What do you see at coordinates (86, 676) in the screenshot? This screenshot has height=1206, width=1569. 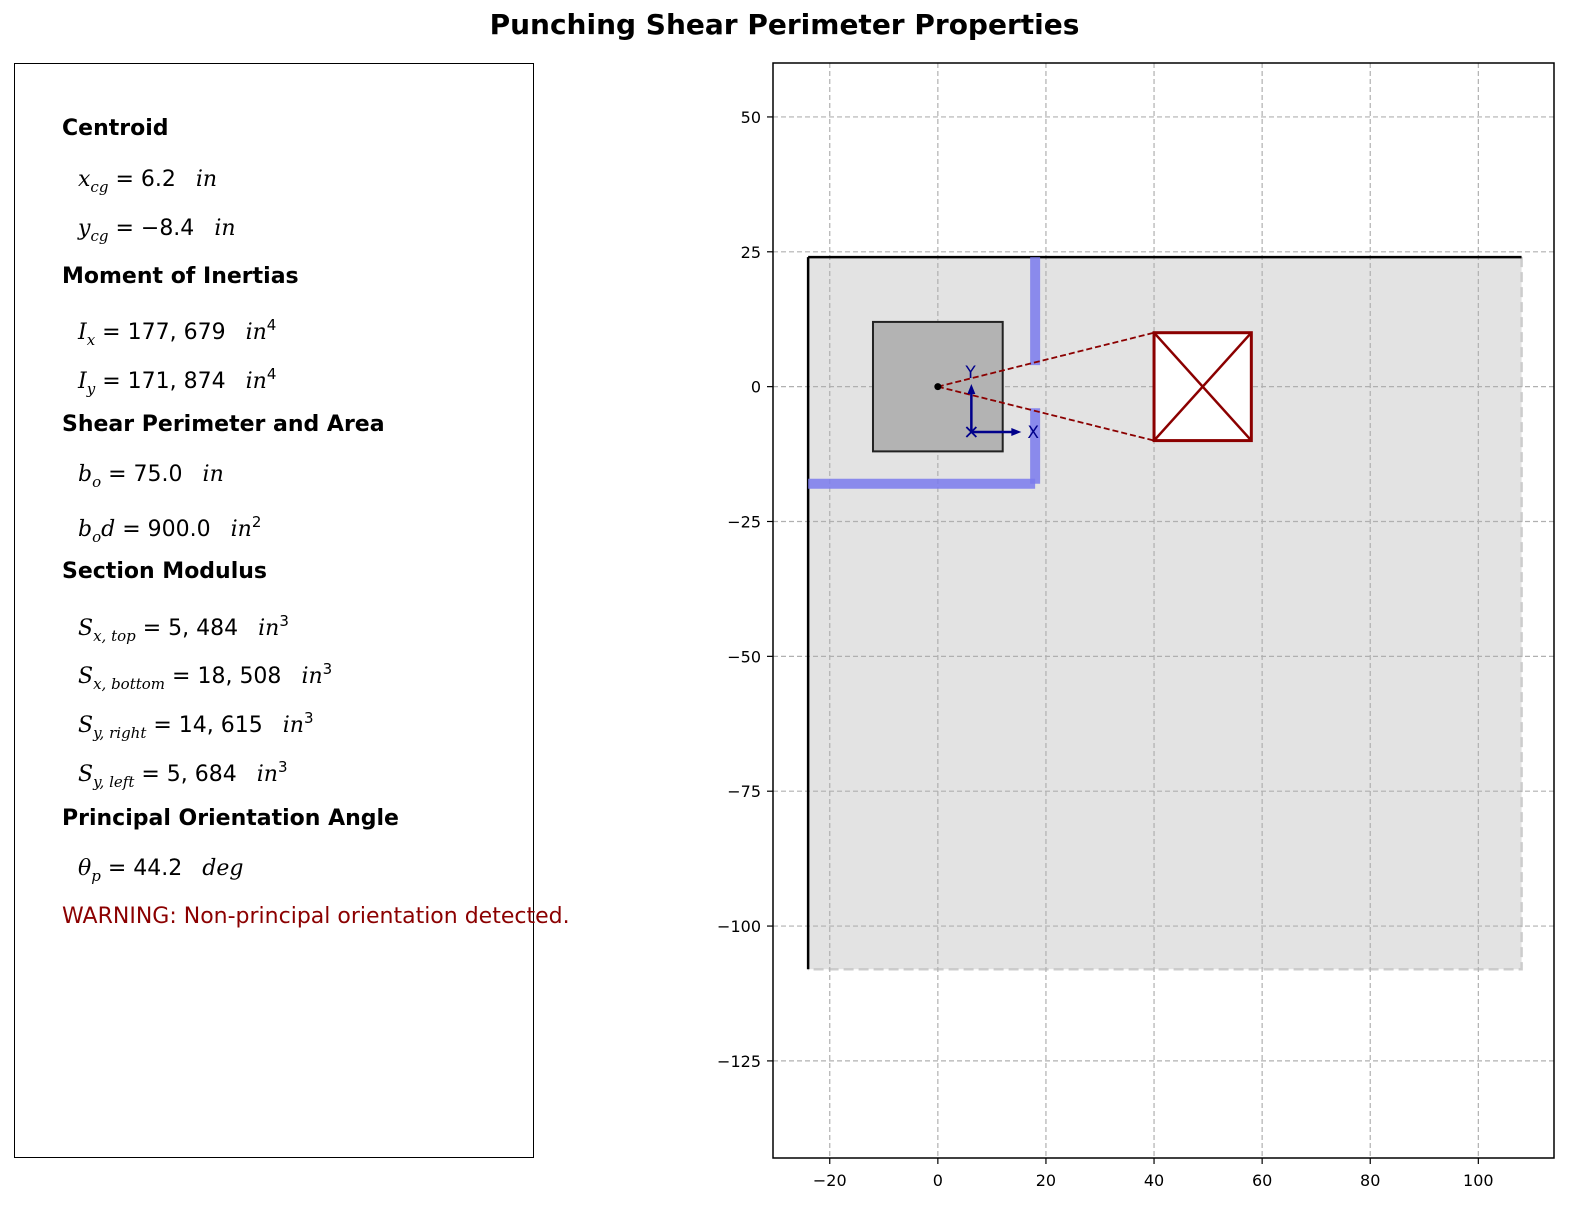 I see `sxbottom-symbol: S` at bounding box center [86, 676].